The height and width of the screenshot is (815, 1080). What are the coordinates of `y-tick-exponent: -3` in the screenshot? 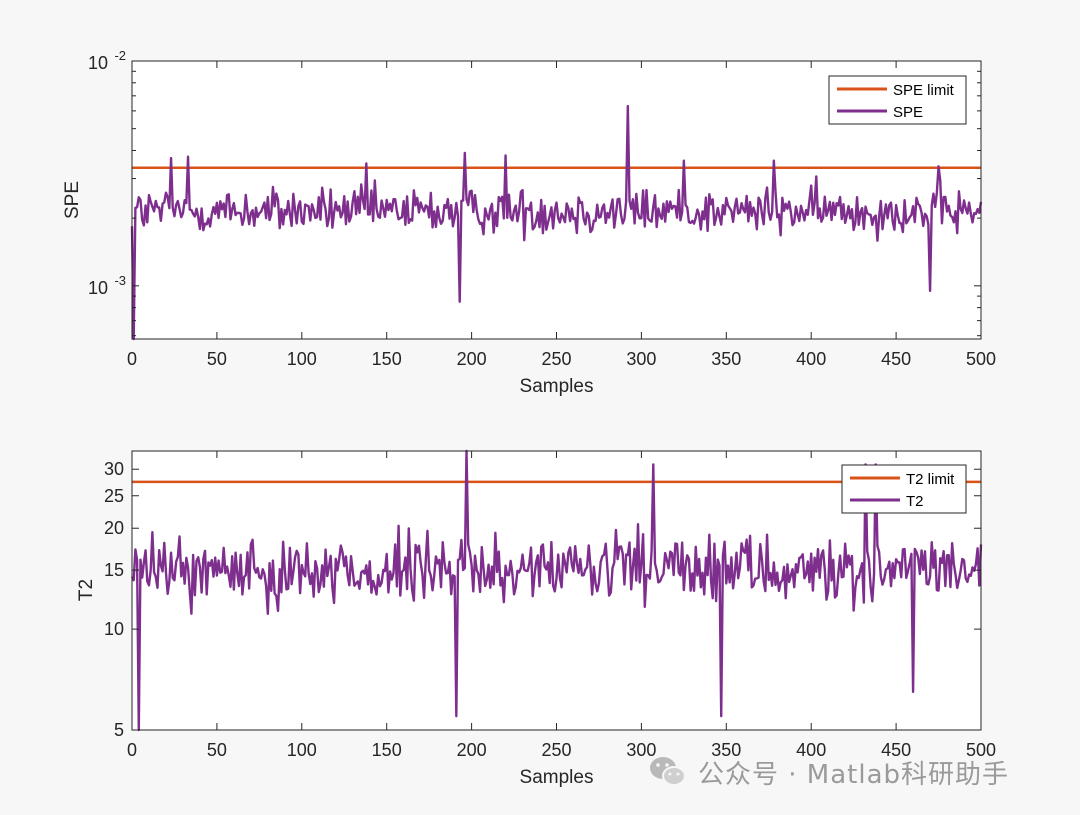 It's located at (120, 280).